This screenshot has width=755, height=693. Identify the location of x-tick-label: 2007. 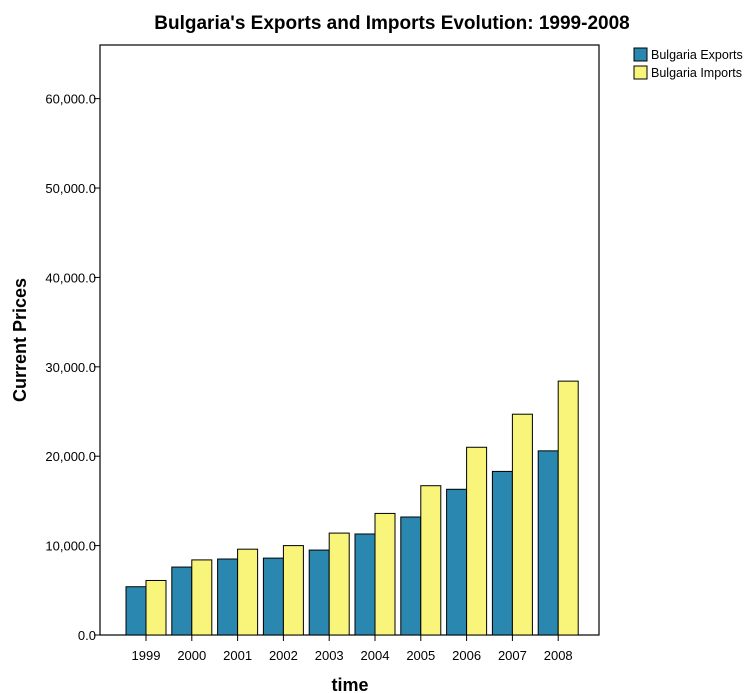
(512, 655).